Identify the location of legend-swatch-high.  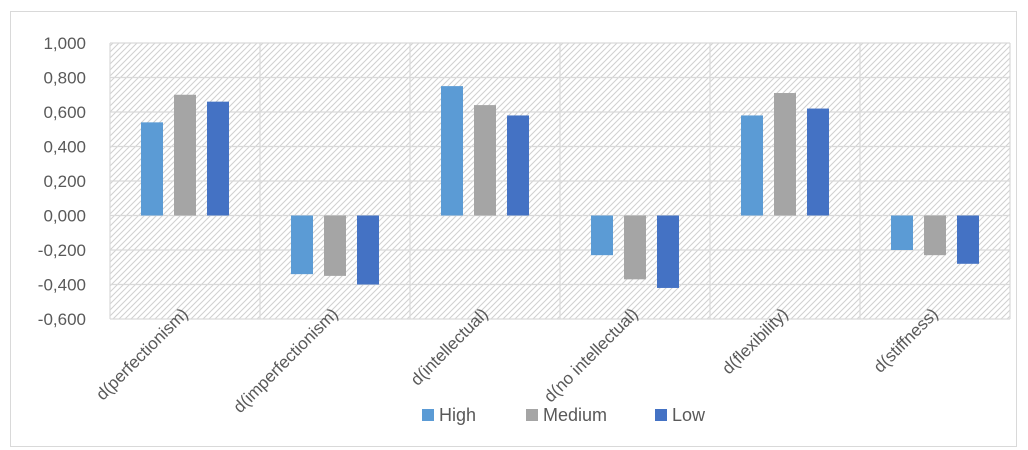
(428, 415).